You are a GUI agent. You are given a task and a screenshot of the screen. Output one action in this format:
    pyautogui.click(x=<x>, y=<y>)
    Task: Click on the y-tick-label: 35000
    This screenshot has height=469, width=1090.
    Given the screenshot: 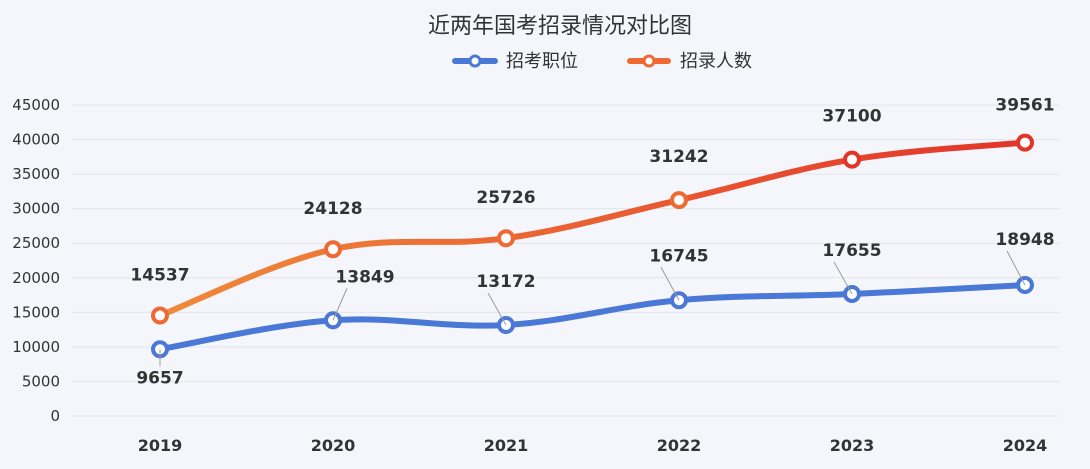 What is the action you would take?
    pyautogui.click(x=36, y=174)
    